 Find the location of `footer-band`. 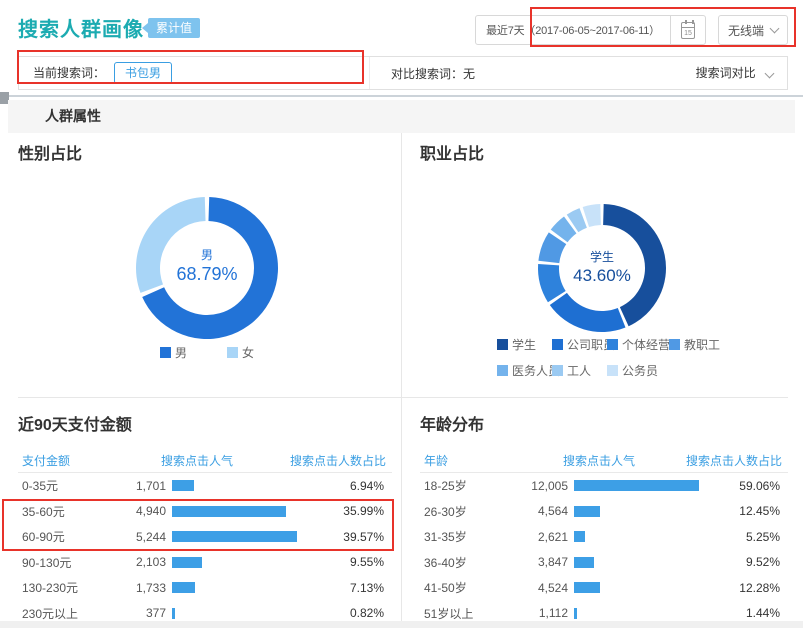

footer-band is located at coordinates (401, 624).